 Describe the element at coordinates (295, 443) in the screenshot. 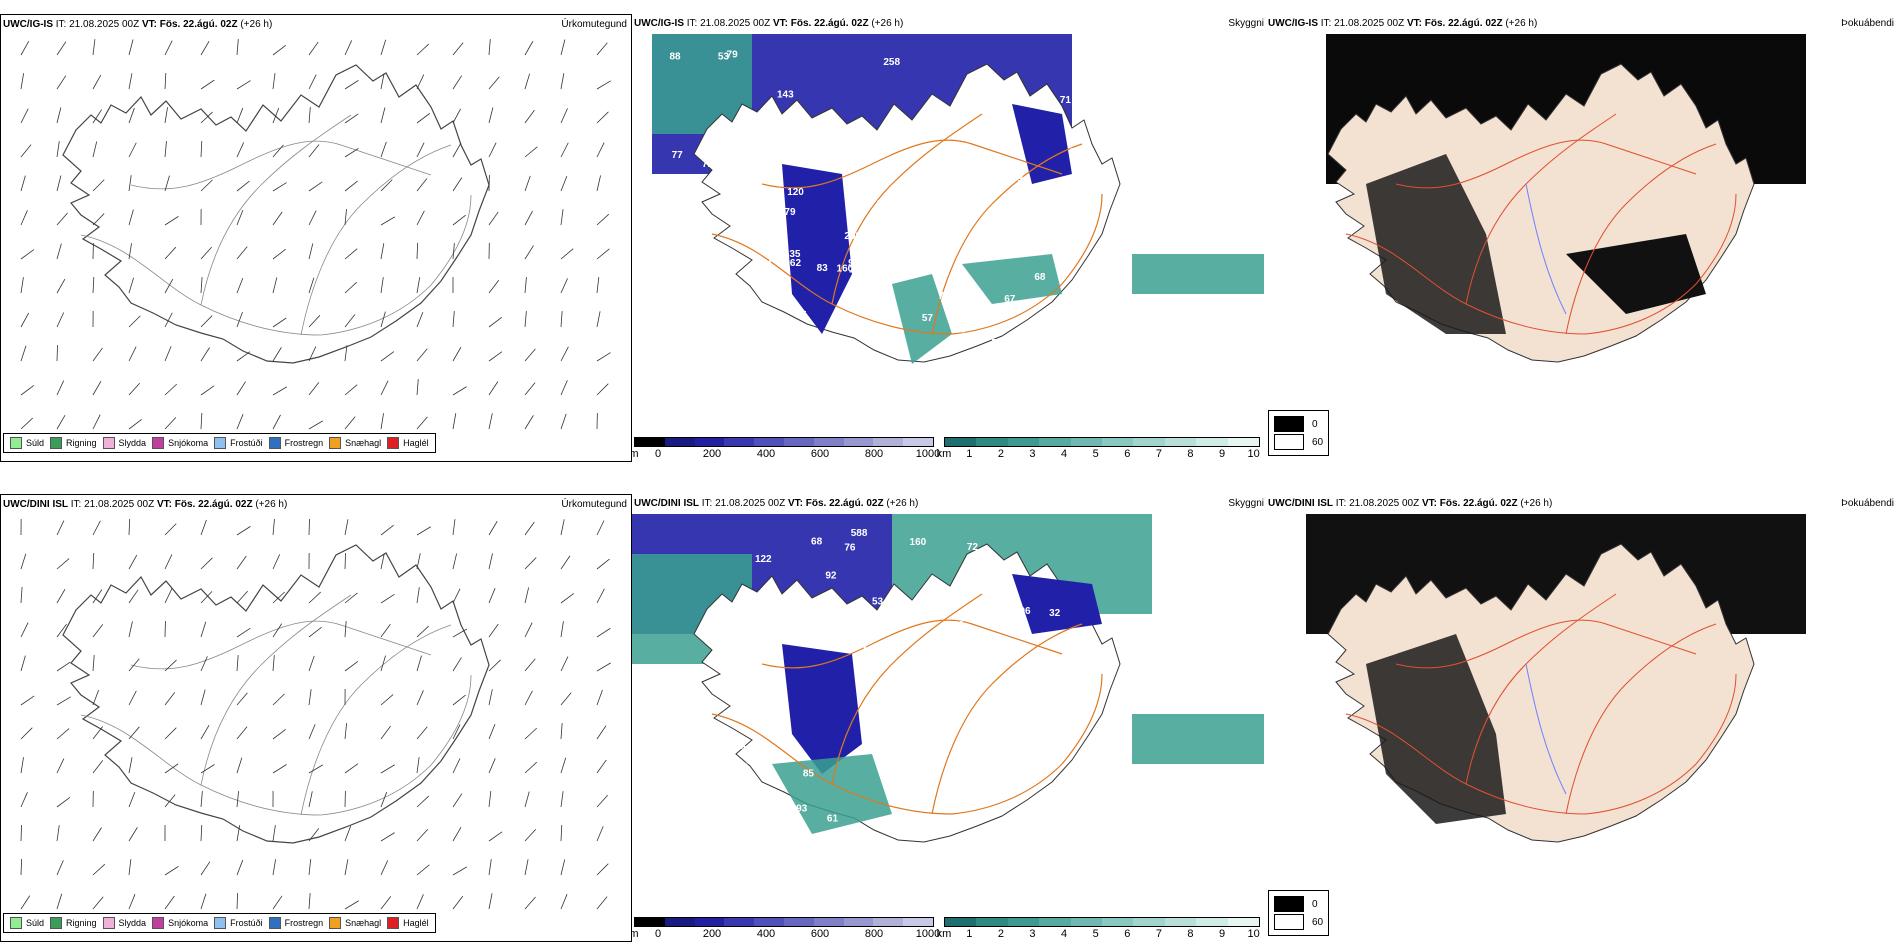

I see `legend-item: Frostregn` at that location.